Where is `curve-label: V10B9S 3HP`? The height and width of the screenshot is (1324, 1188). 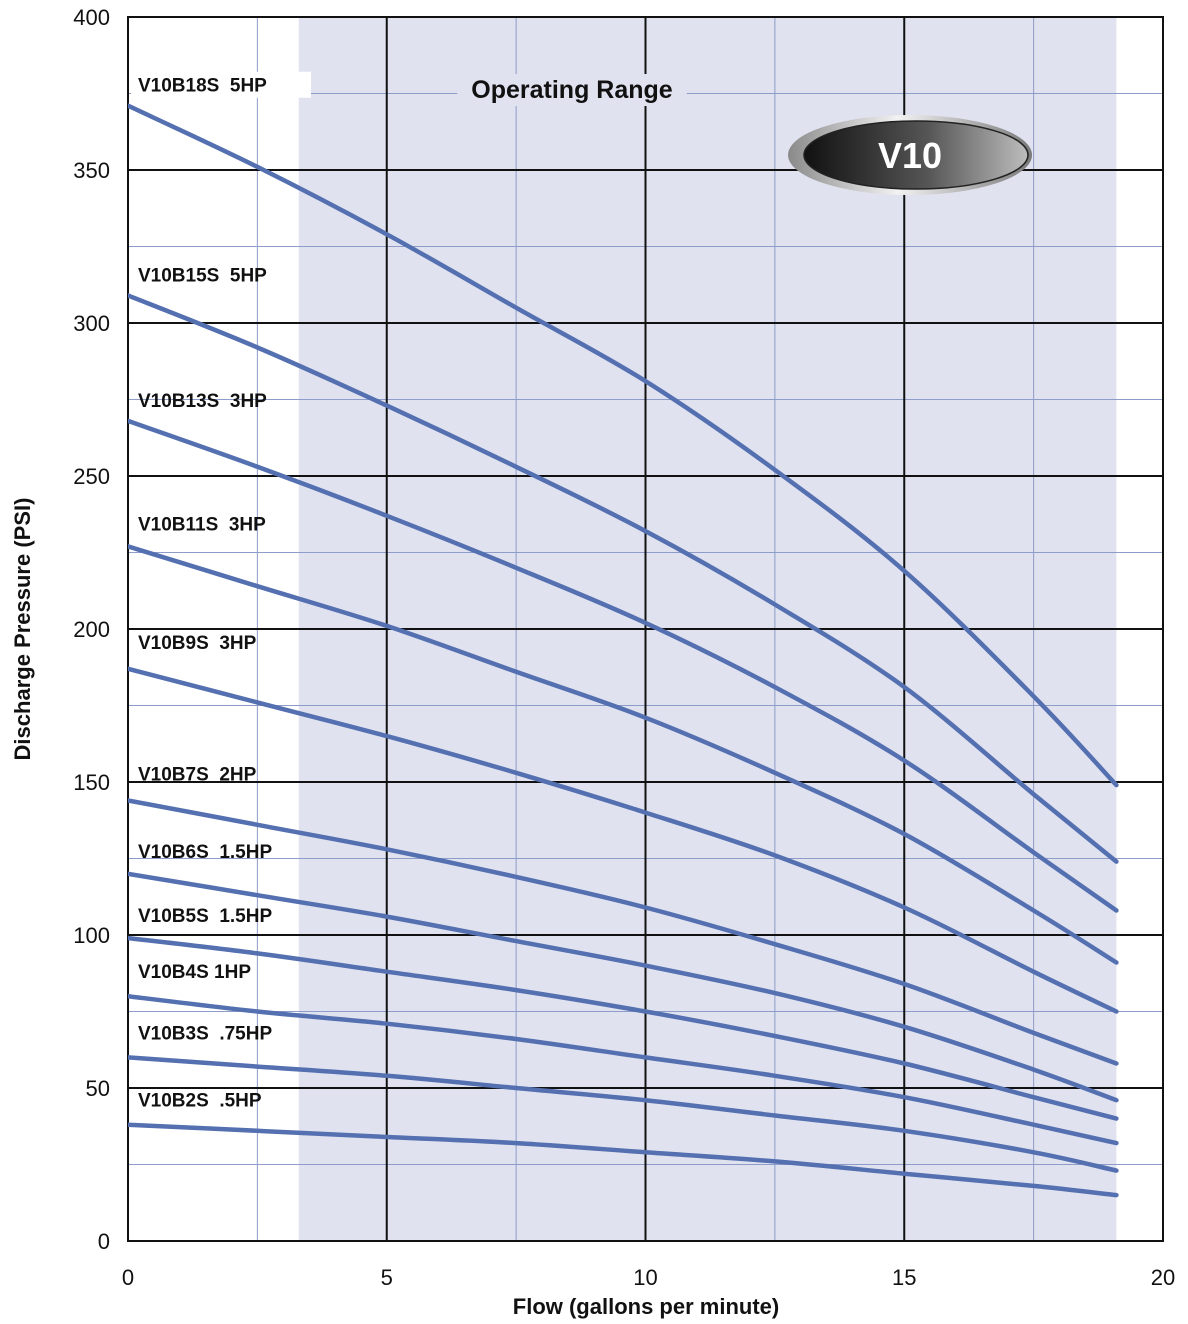 curve-label: V10B9S 3HP is located at coordinates (197, 643).